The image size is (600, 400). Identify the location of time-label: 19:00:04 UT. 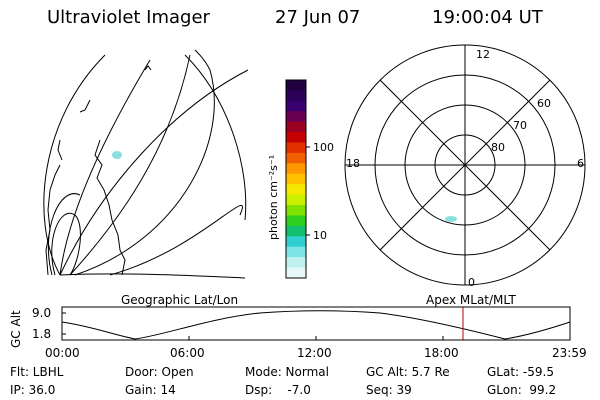
(487, 17).